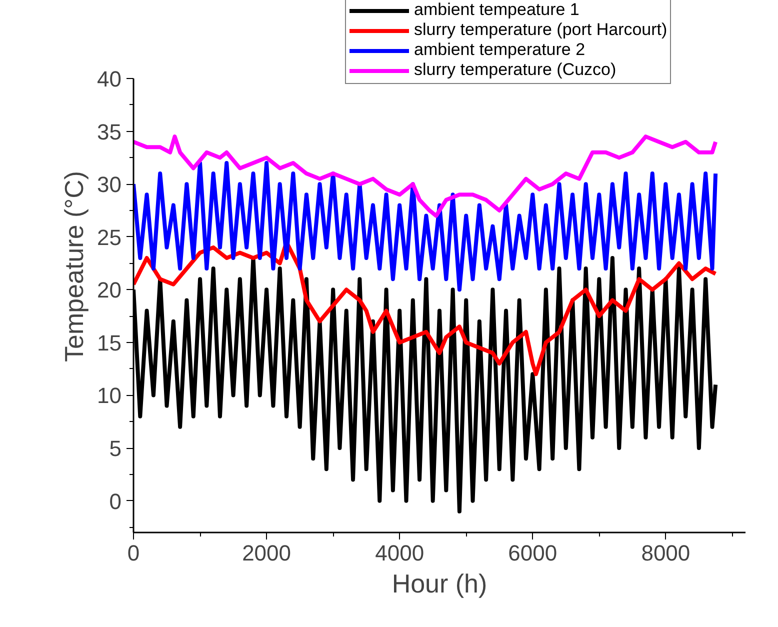 The height and width of the screenshot is (627, 778). Describe the element at coordinates (109, 290) in the screenshot. I see `y-tick-label: 20` at that location.